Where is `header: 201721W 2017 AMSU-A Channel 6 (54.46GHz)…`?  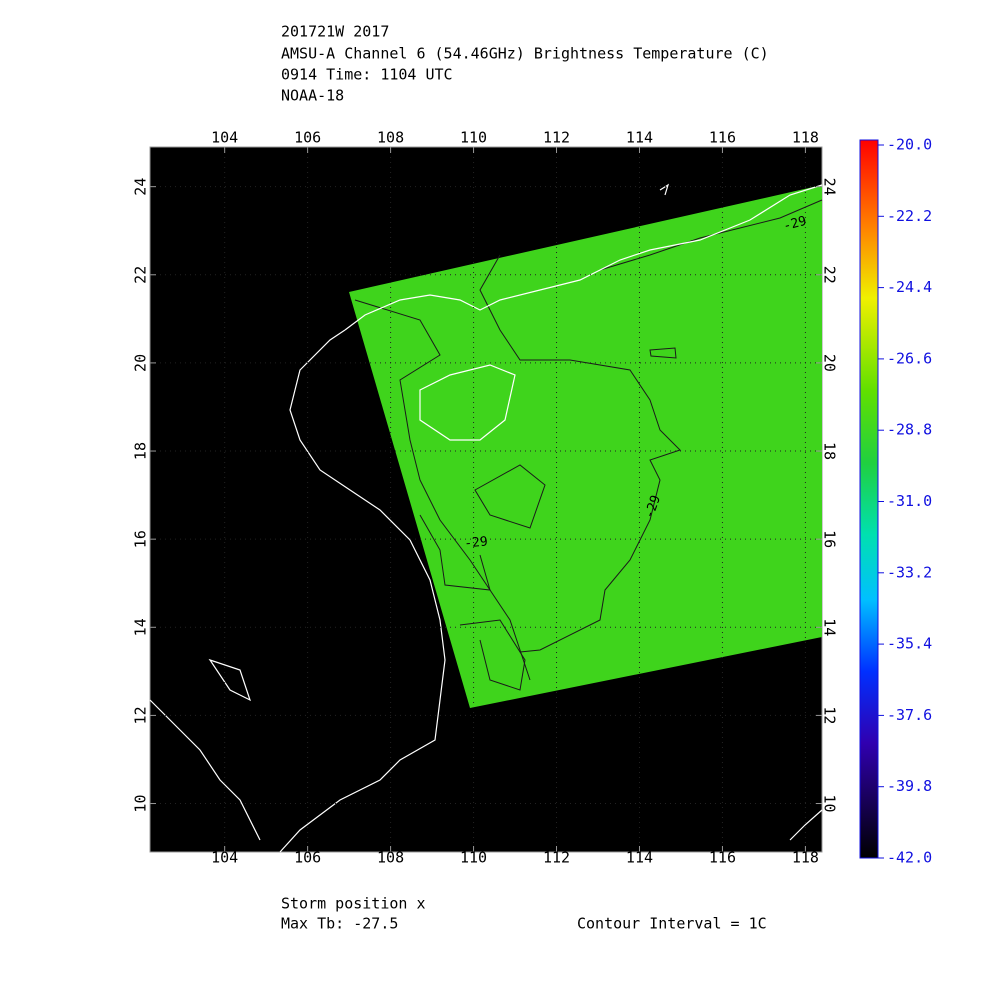
header: 201721W 2017 AMSU-A Channel 6 (54.46GHz)… is located at coordinates (525, 64).